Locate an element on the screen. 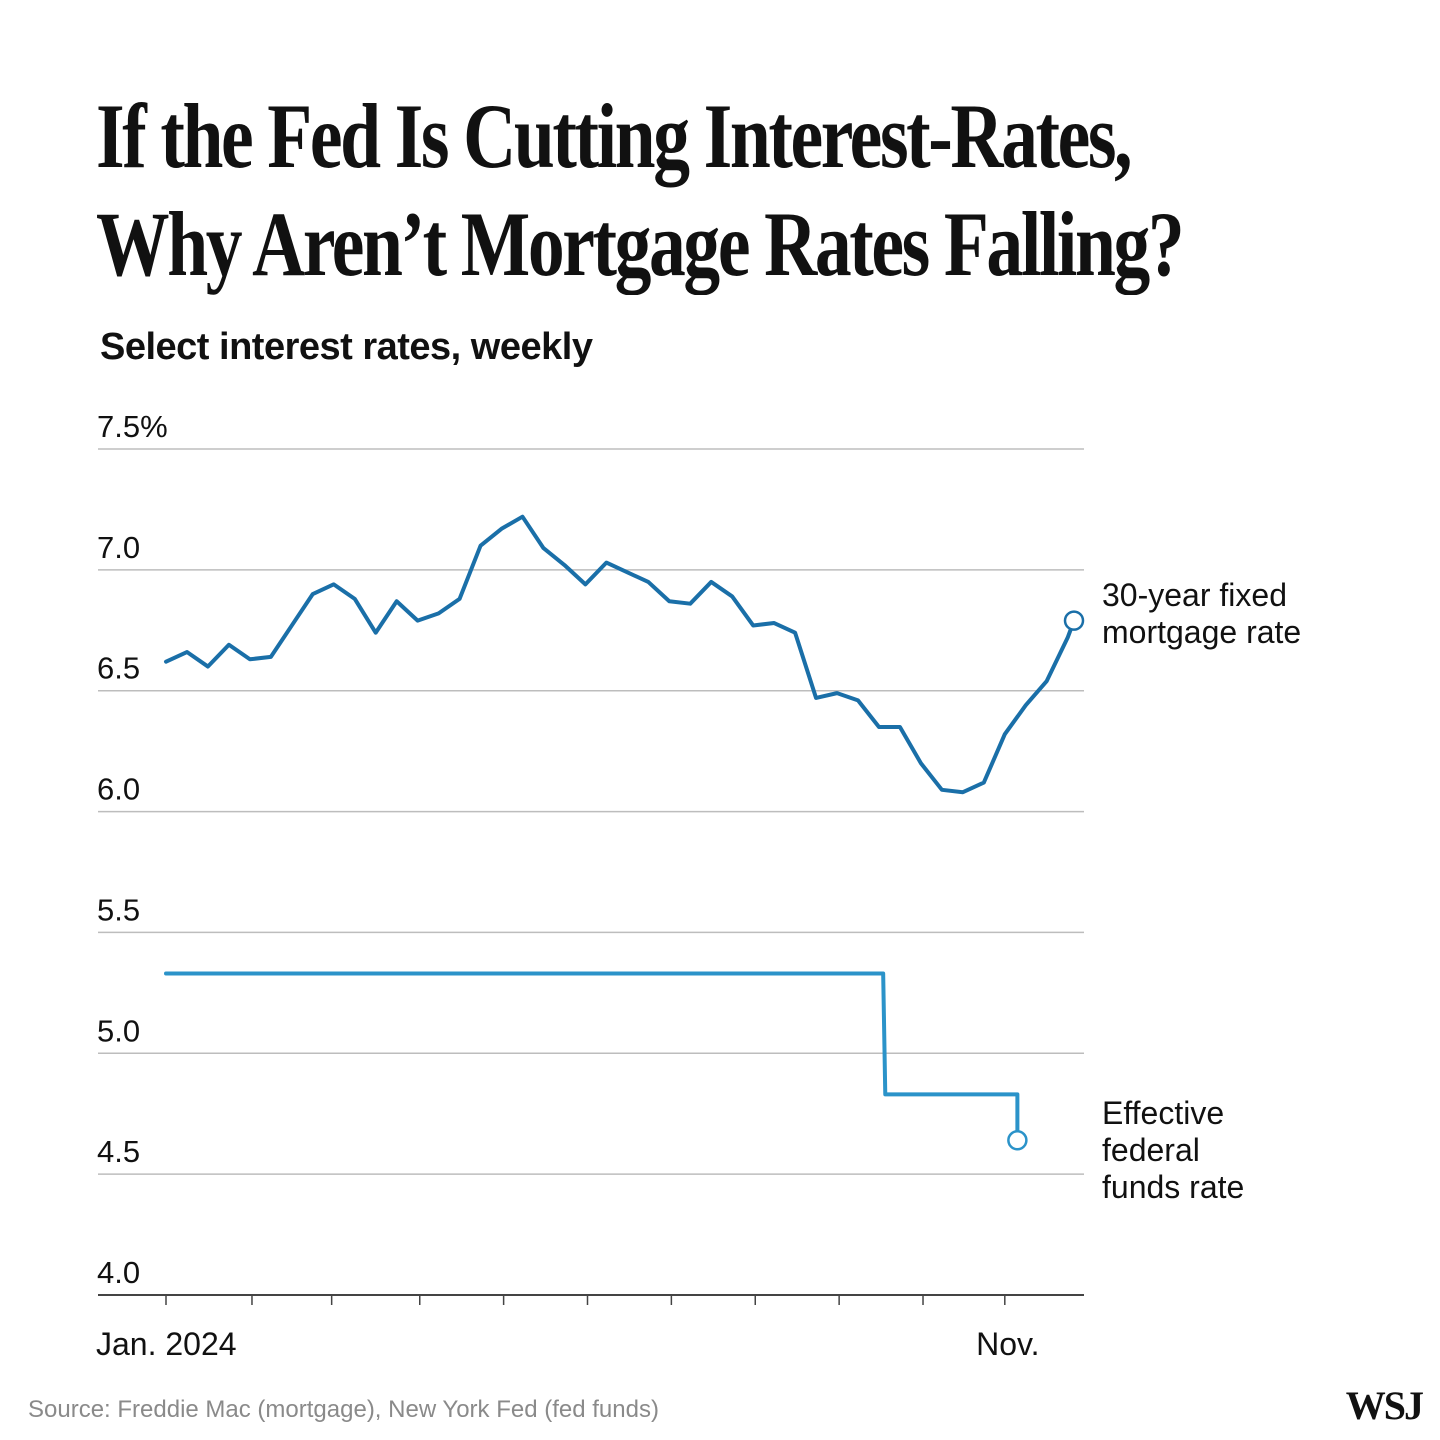  x-tick-label: Jan. 2024 is located at coordinates (166, 1344).